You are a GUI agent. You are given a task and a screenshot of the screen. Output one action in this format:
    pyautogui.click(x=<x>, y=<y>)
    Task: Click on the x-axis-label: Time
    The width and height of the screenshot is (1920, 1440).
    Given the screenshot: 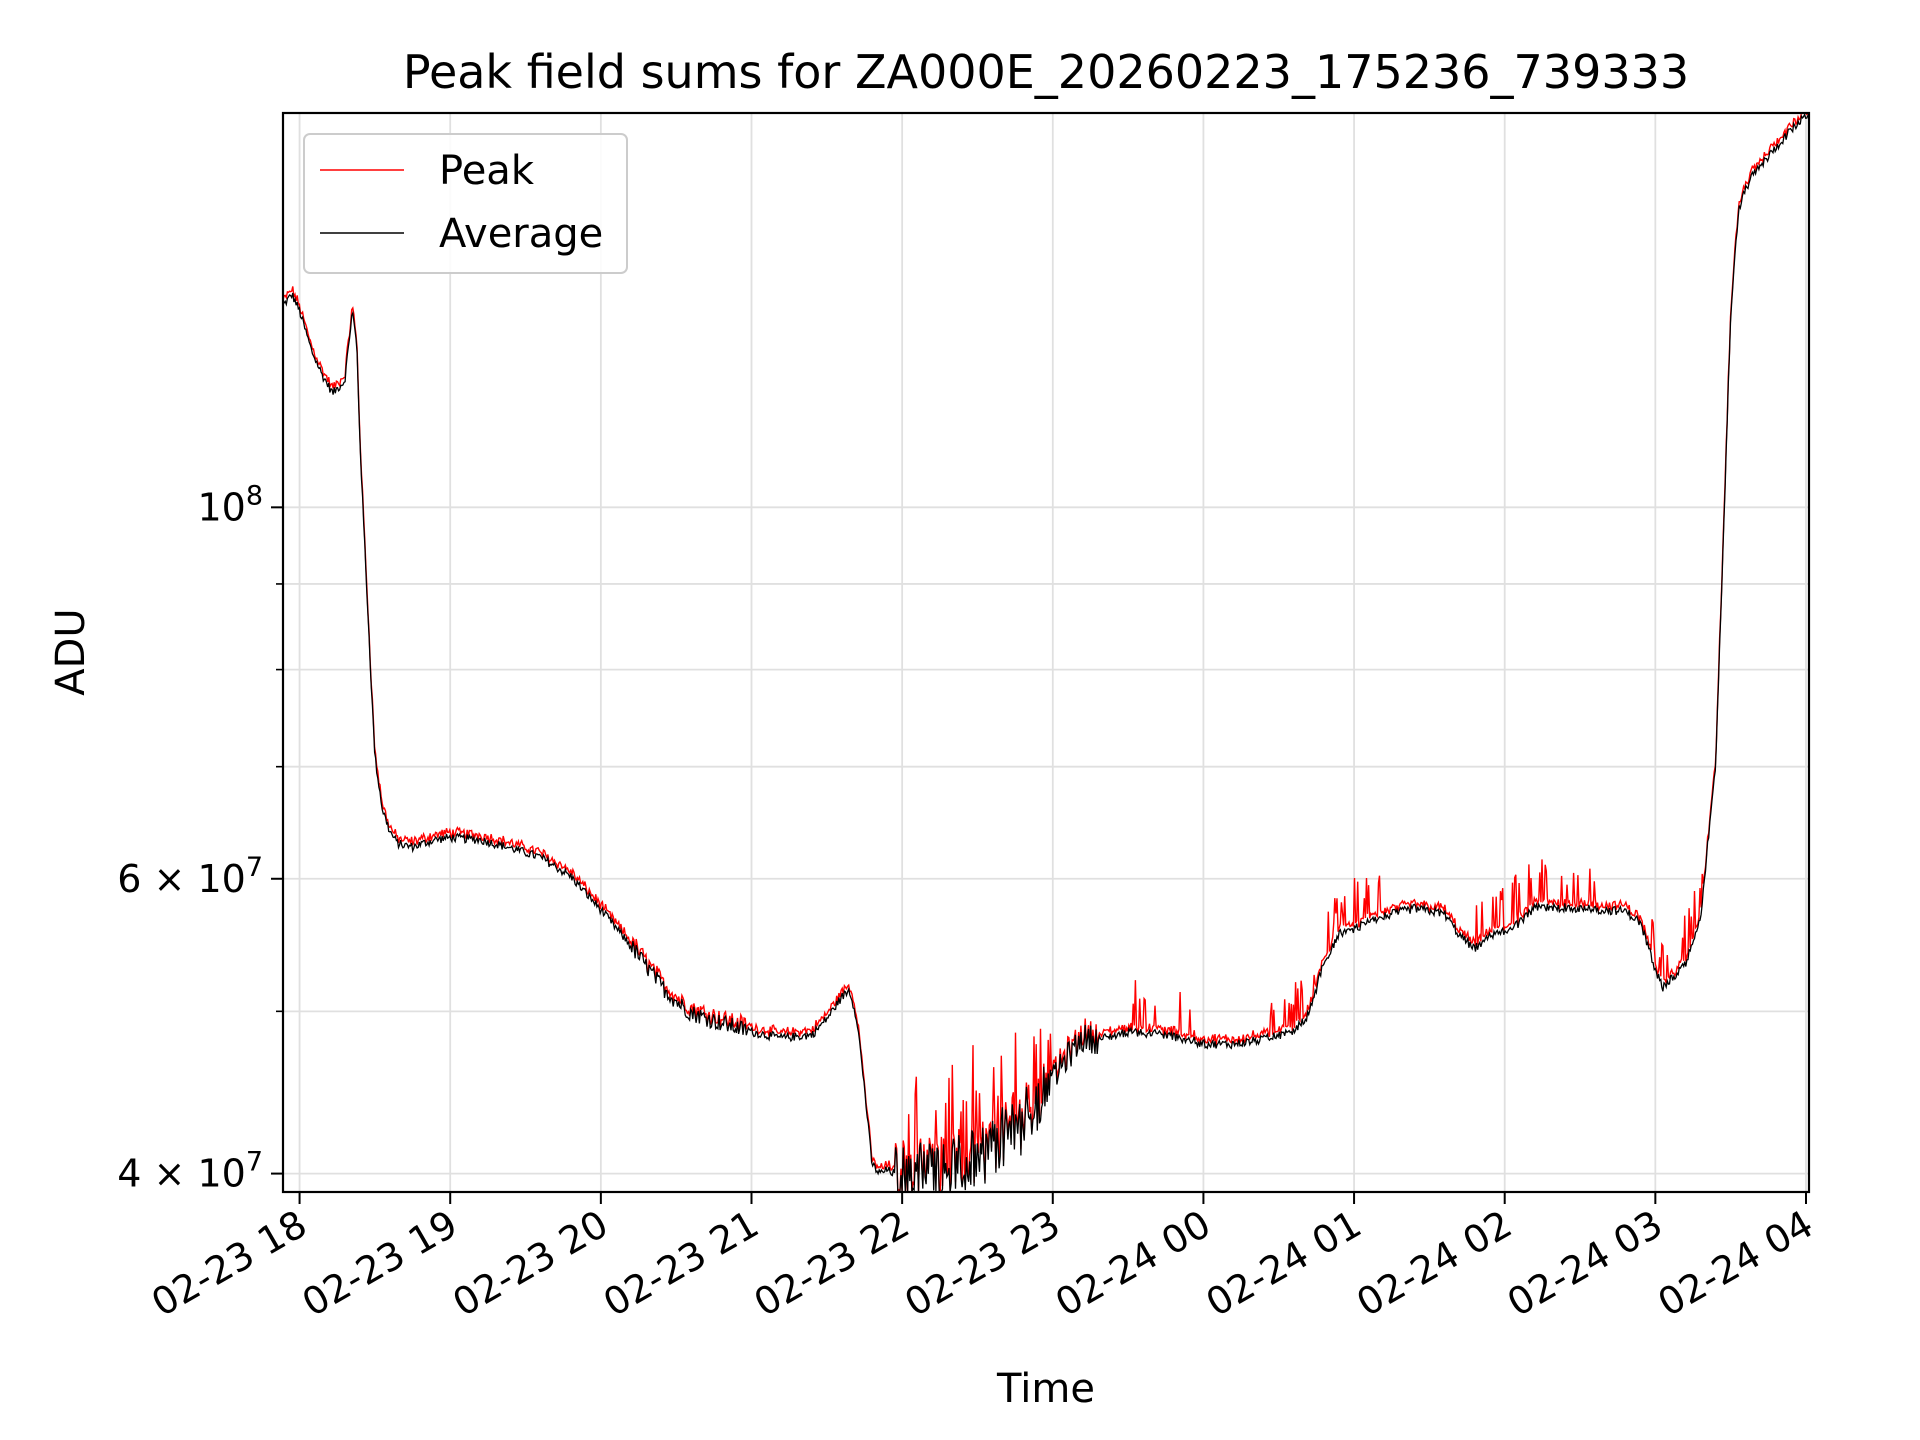 What is the action you would take?
    pyautogui.click(x=1045, y=1389)
    